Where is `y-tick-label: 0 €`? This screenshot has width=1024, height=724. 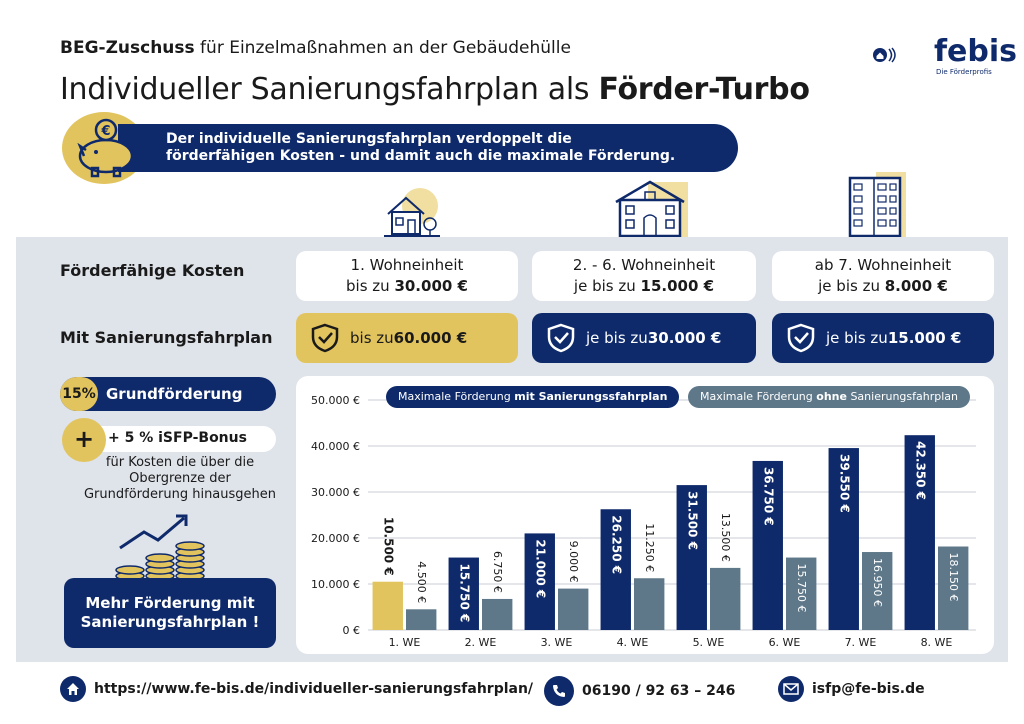 y-tick-label: 0 € is located at coordinates (352, 630).